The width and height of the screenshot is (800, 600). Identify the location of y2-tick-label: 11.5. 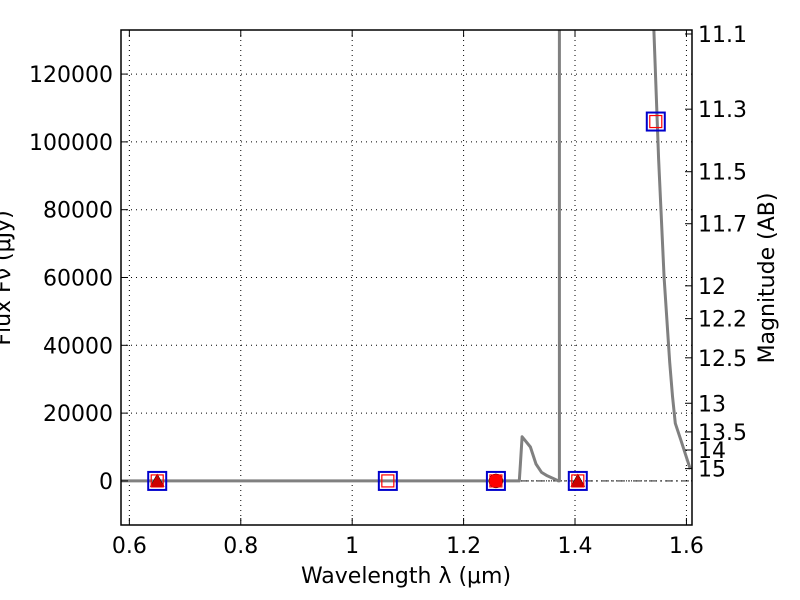
(722, 173).